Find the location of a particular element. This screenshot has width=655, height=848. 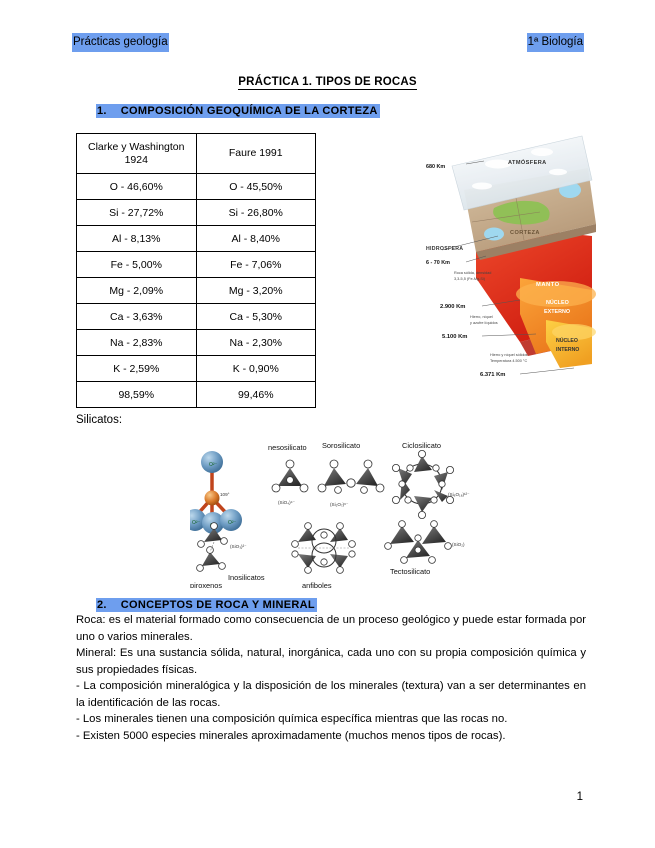

section-2-number: 2. is located at coordinates (102, 605).